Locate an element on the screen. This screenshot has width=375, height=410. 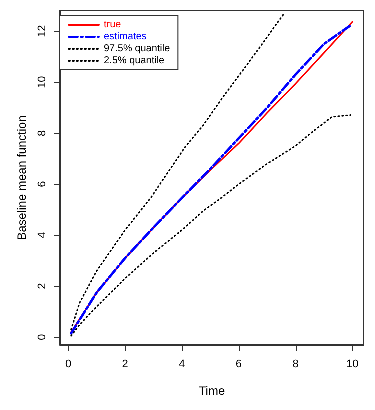
legend-label: 97.5% quantile is located at coordinates (137, 49).